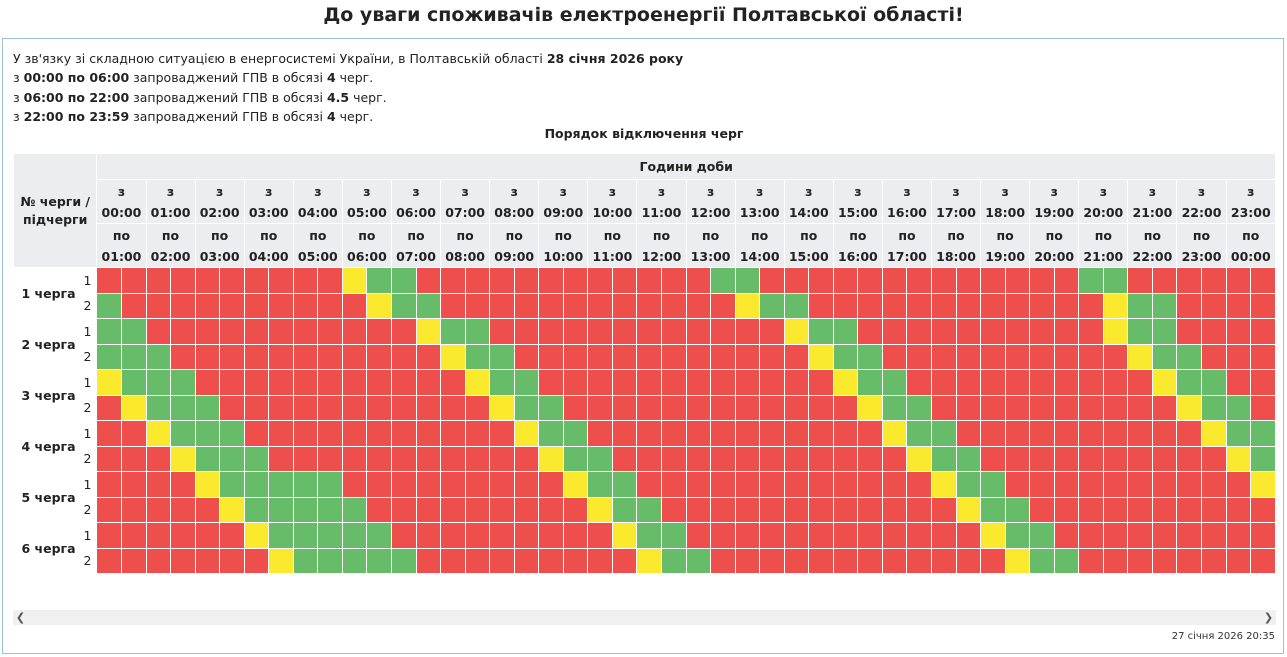 Image resolution: width=1287 pixels, height=657 pixels. What do you see at coordinates (759, 201) in the screenshot?
I see `hour-from-header: з 13:00` at bounding box center [759, 201].